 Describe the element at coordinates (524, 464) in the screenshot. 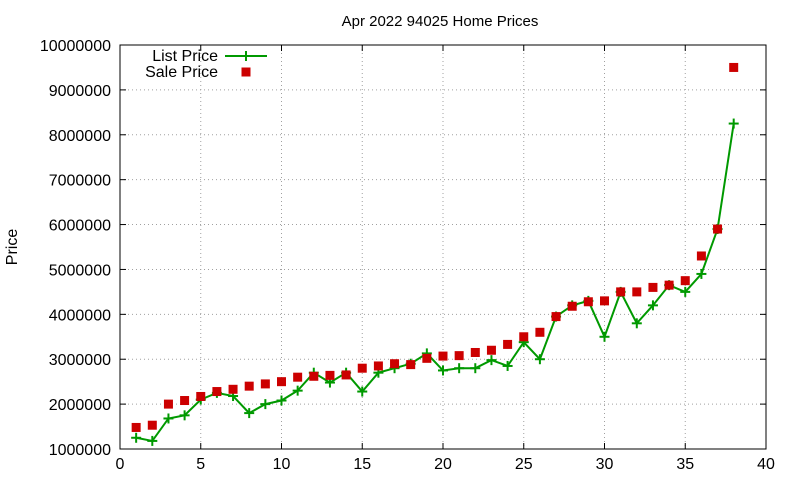

I see `x-tick-label: 25` at that location.